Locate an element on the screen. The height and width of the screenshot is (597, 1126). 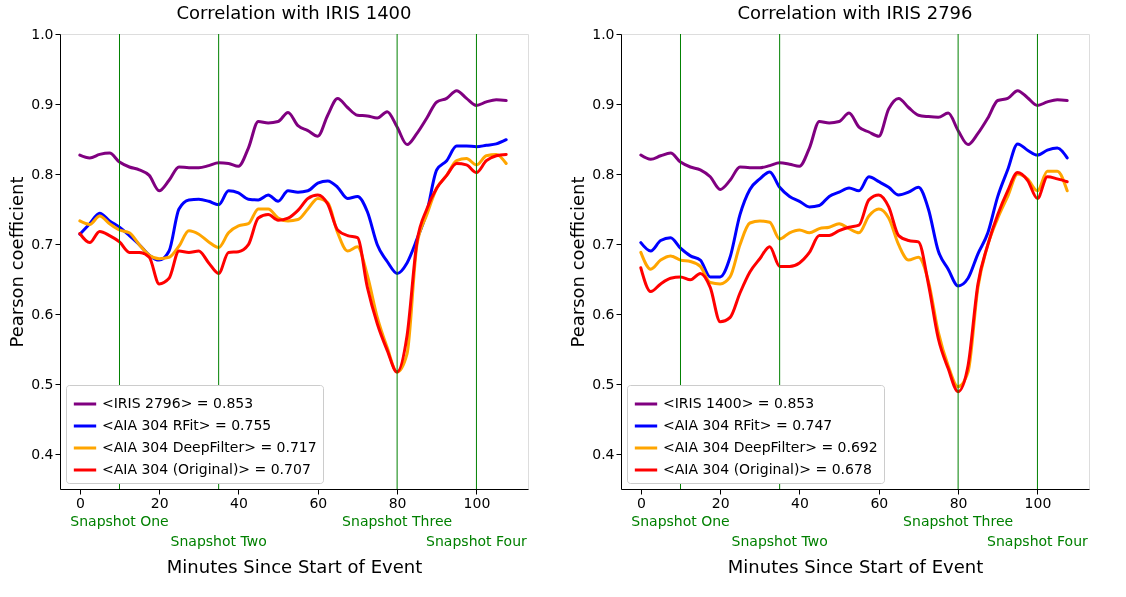
legend-label: <IRIS 2796> = 0.853 is located at coordinates (178, 403).